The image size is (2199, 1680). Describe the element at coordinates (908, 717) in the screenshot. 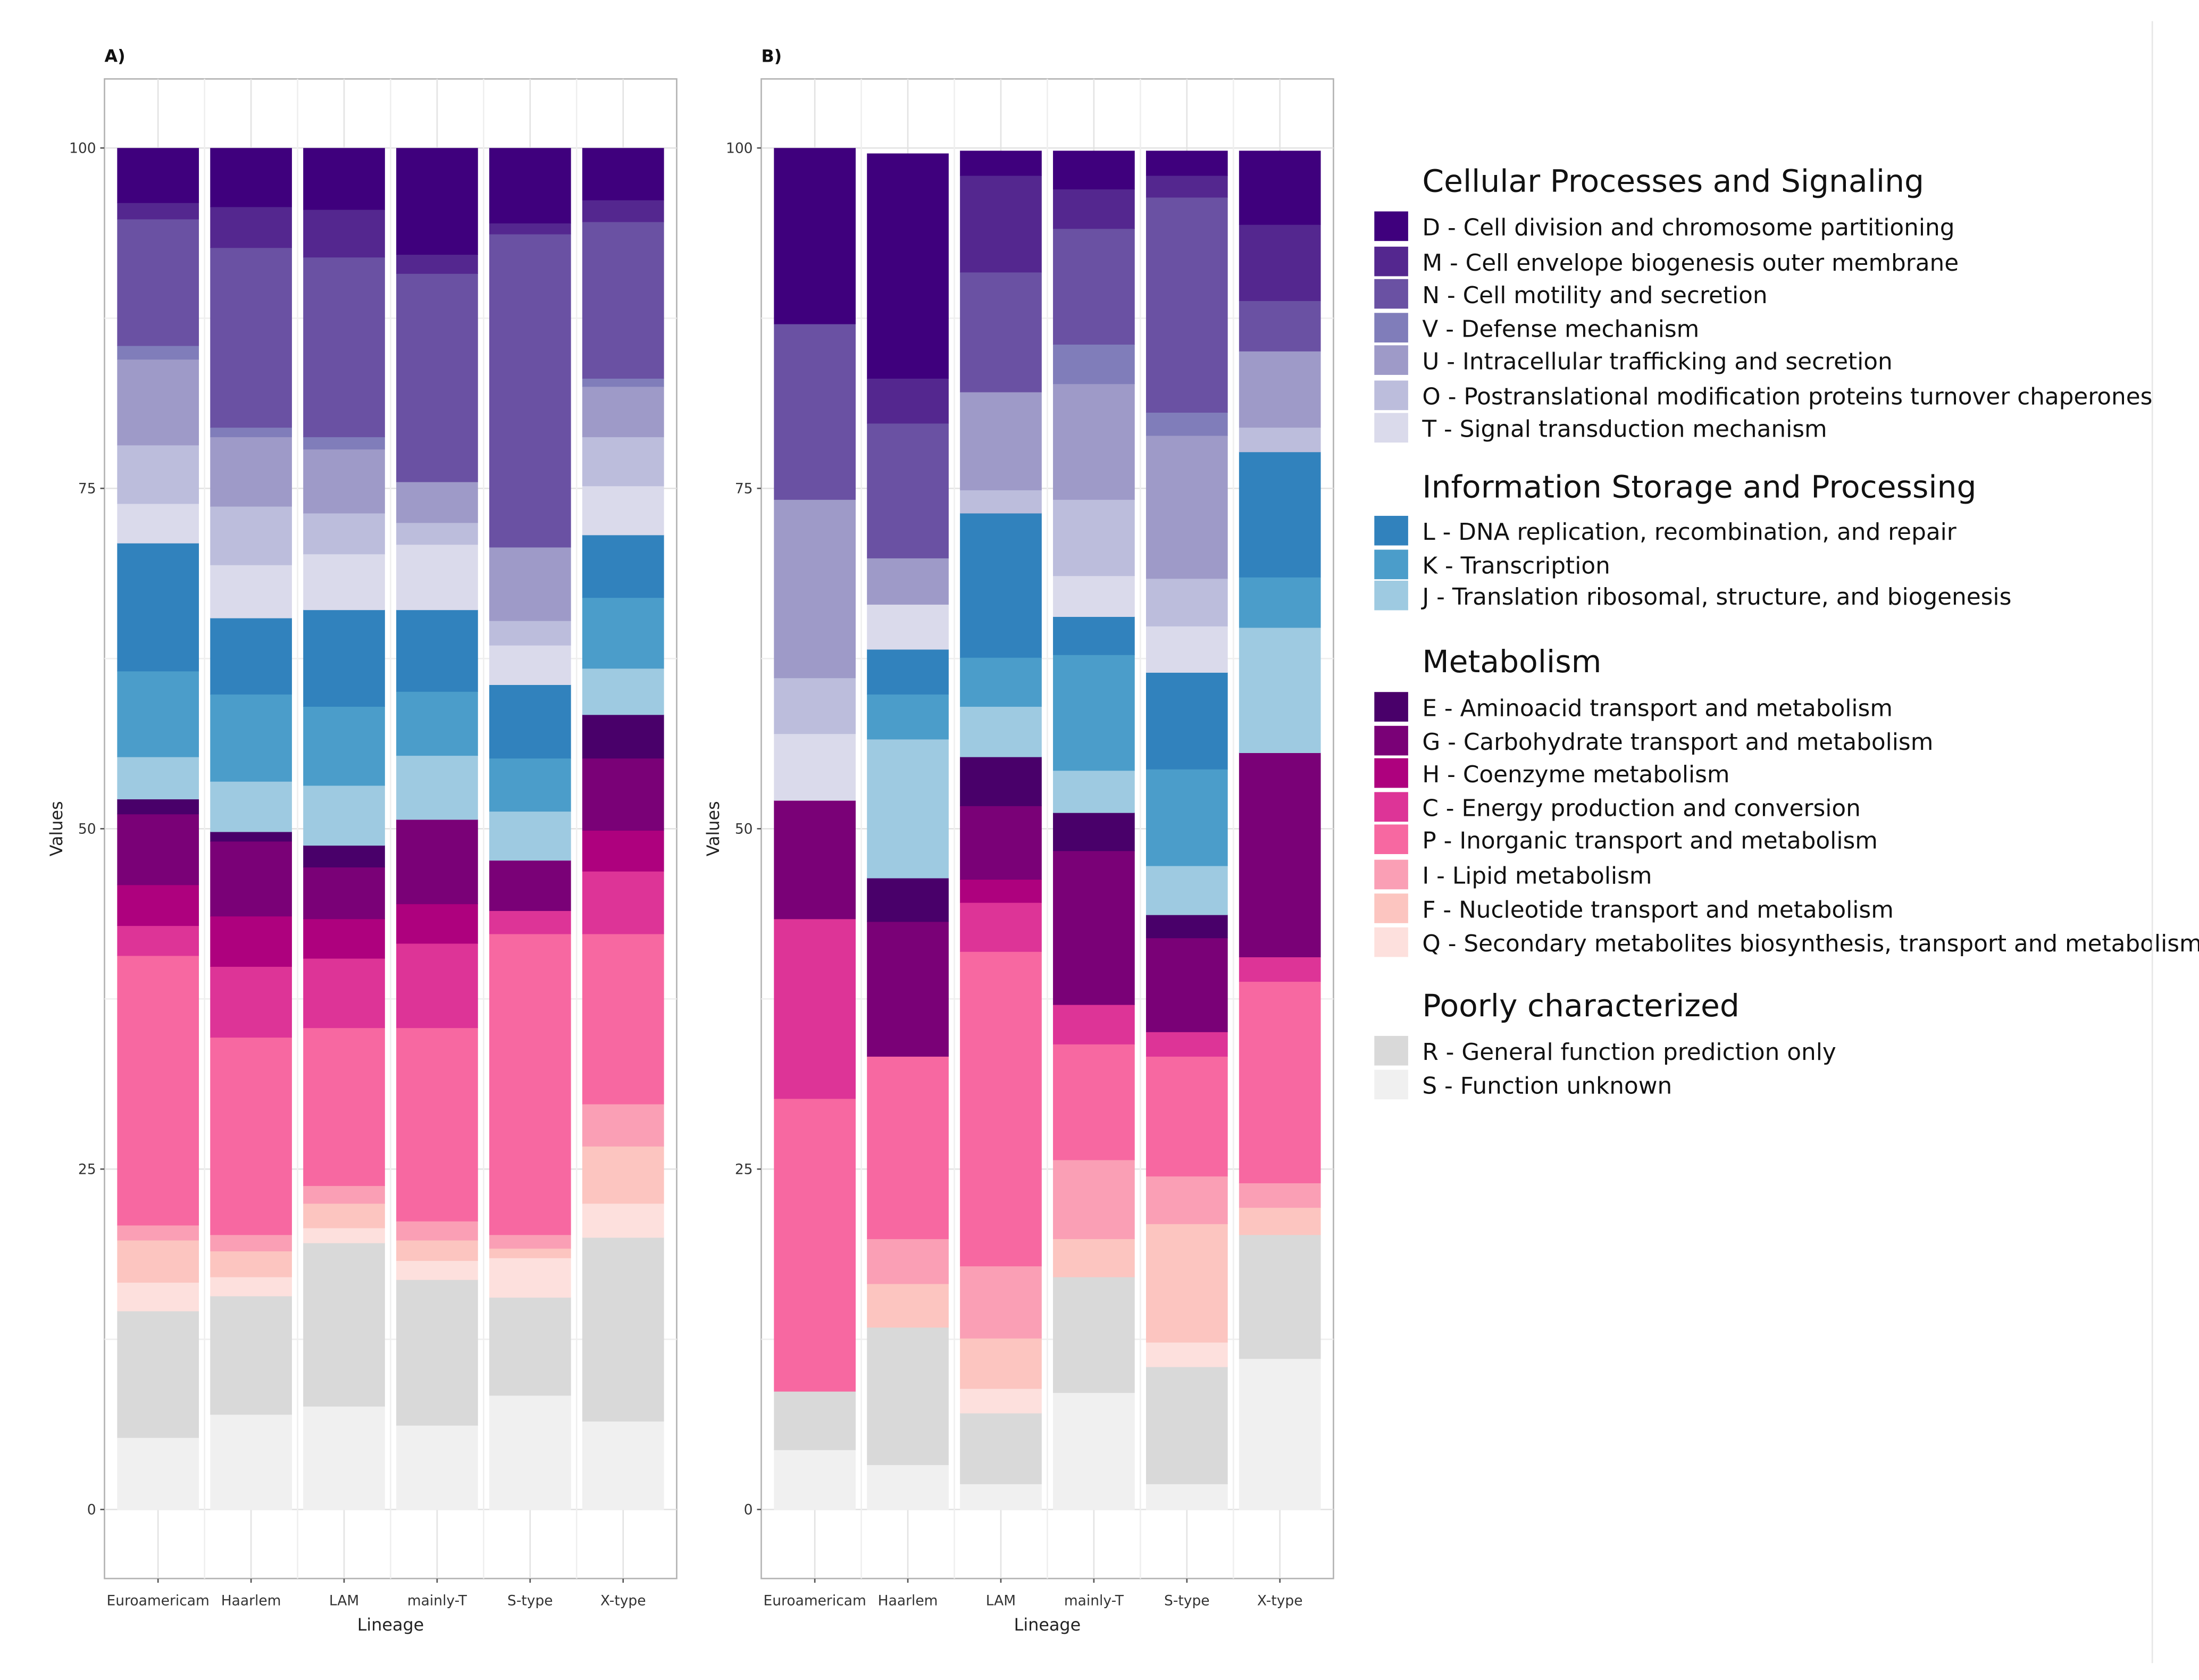

I see `bar-segment-K` at that location.